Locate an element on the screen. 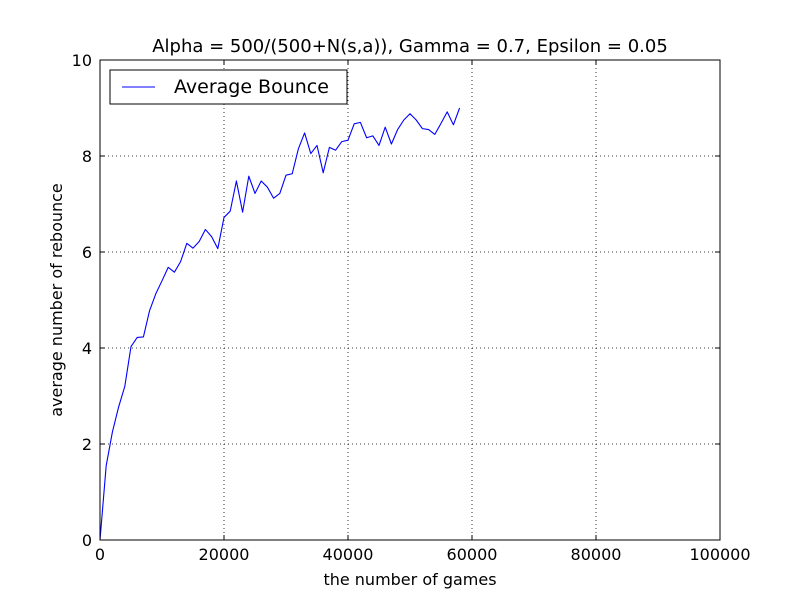  x-tick-label: 80000 is located at coordinates (596, 554).